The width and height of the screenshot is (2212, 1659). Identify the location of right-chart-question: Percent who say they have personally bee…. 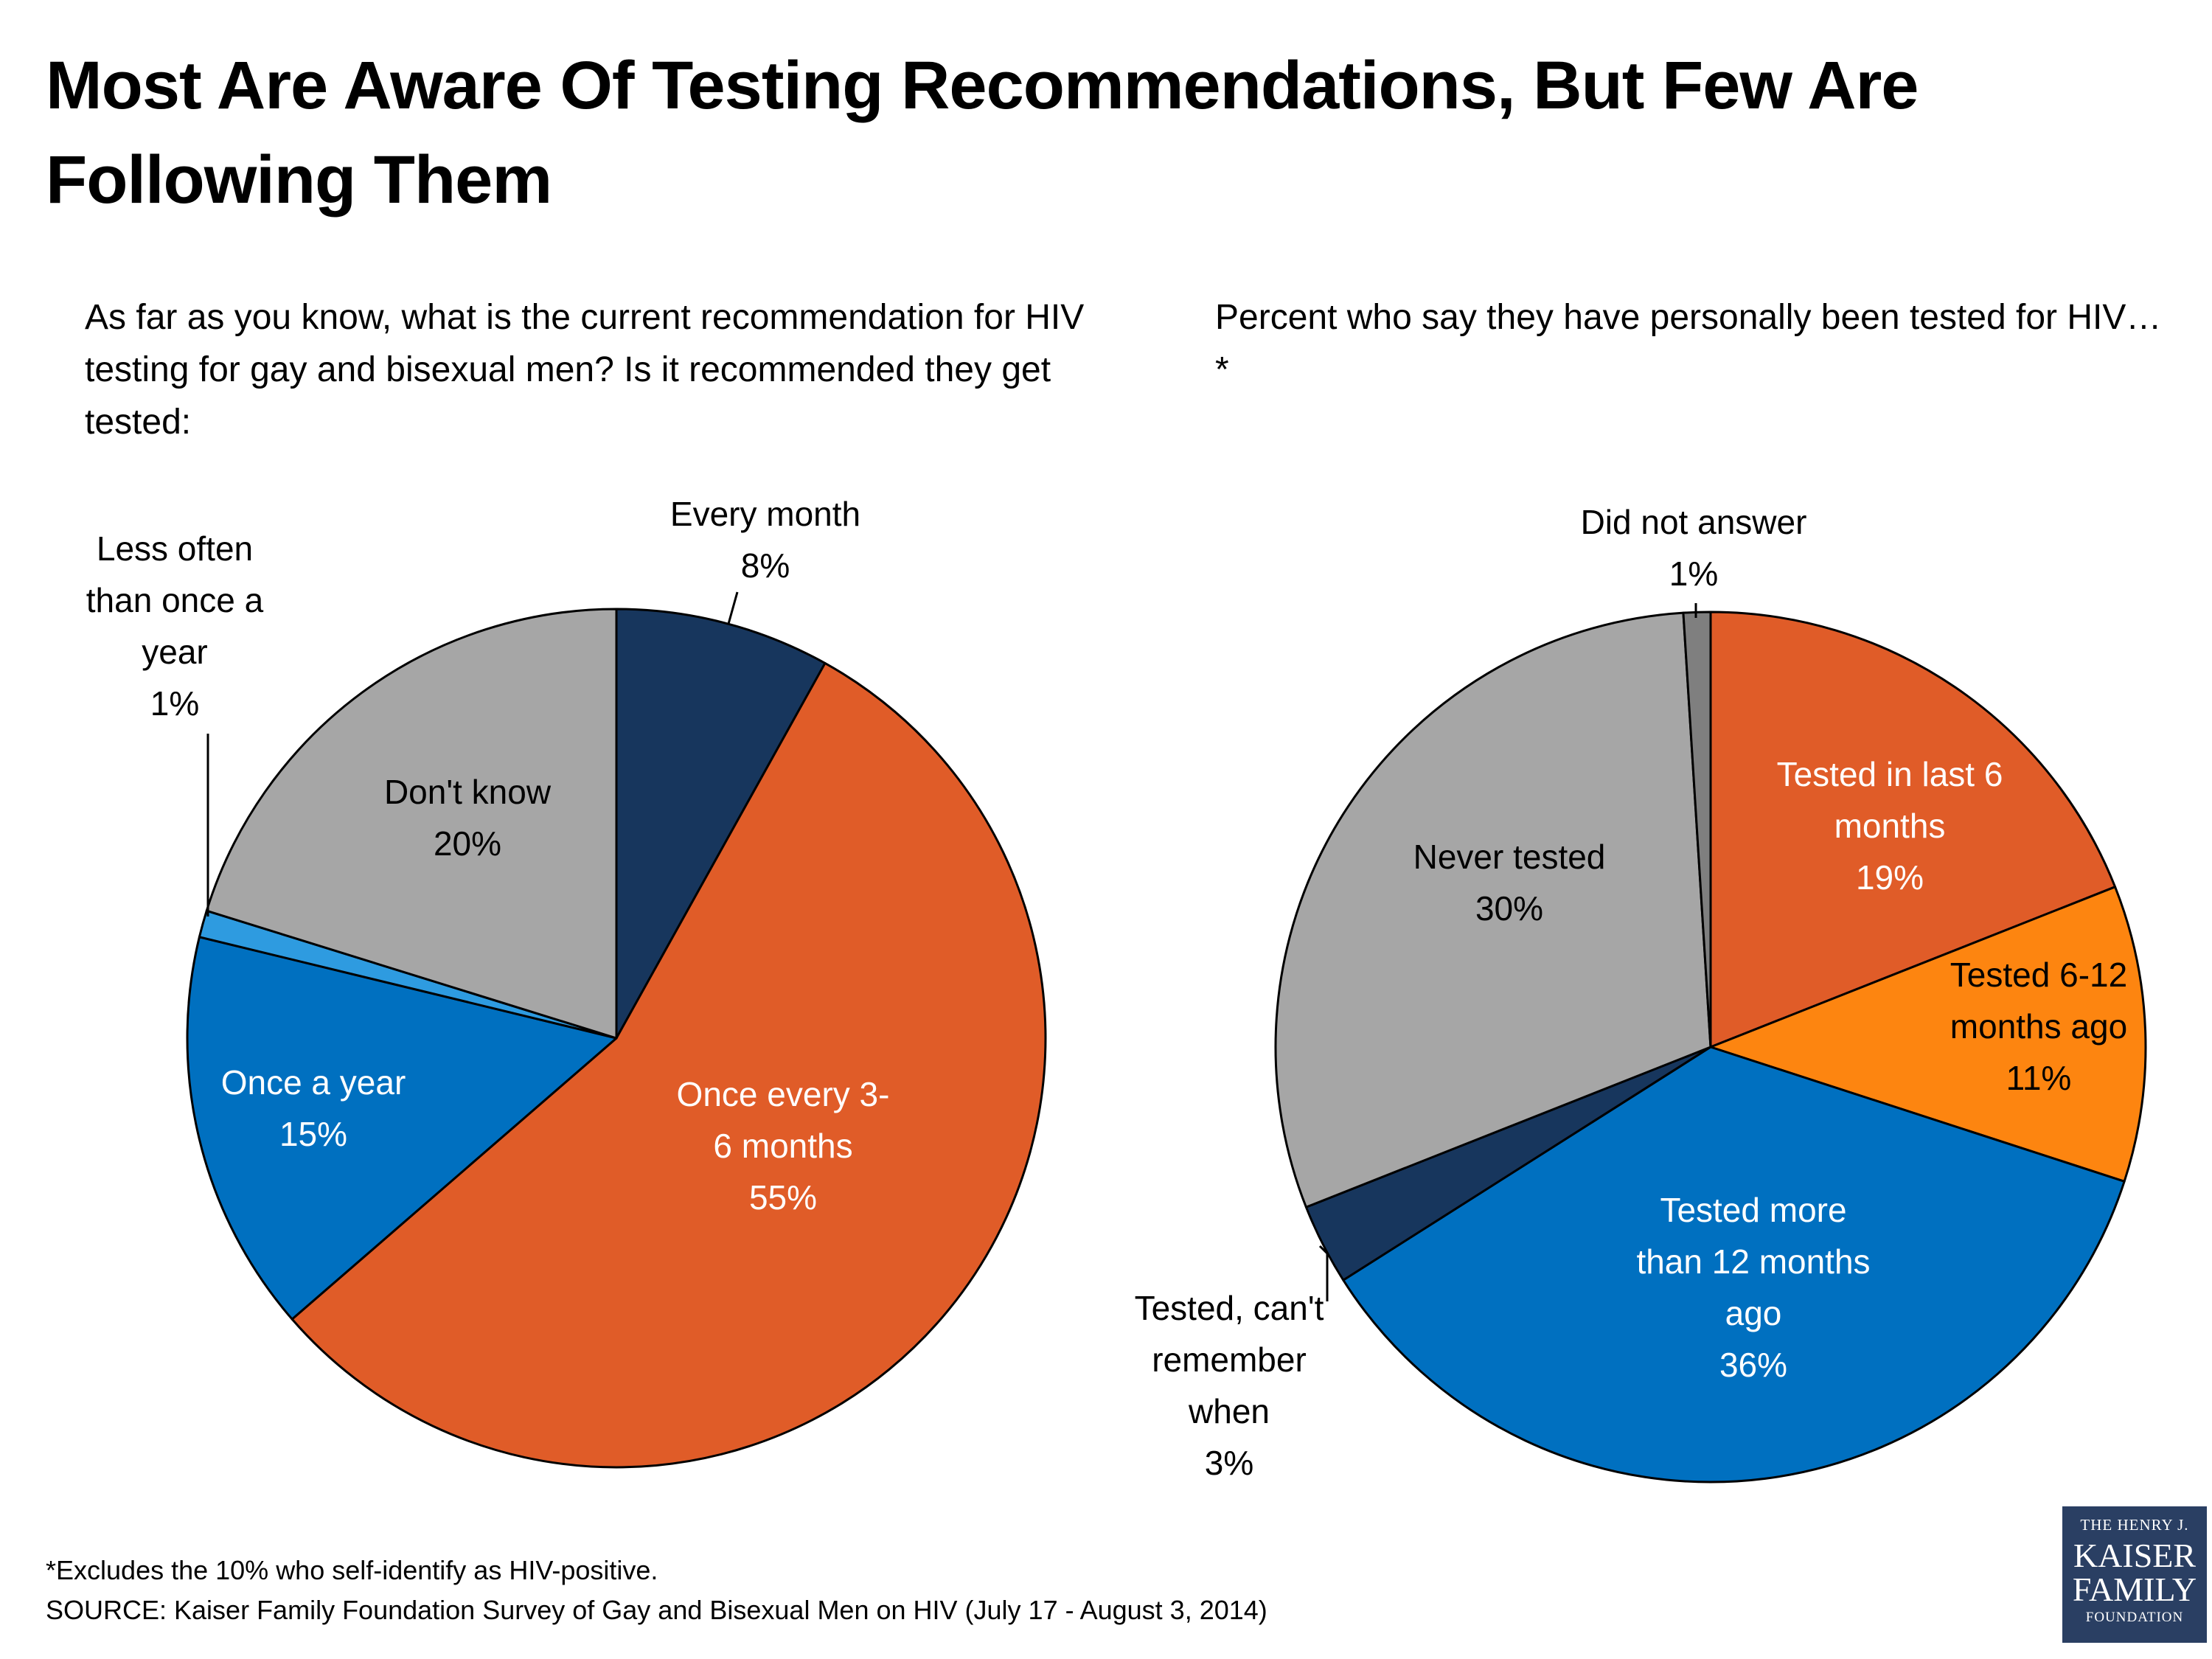
(1688, 343).